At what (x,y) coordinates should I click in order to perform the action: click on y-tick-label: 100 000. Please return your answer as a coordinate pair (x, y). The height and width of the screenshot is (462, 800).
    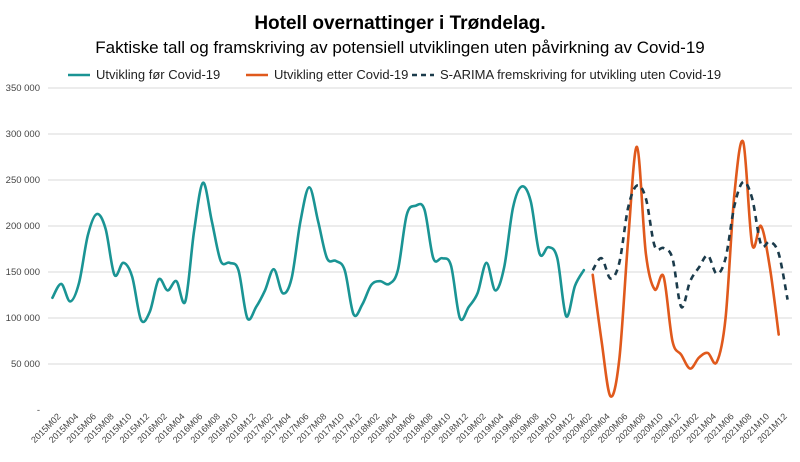
    Looking at the image, I should click on (23, 318).